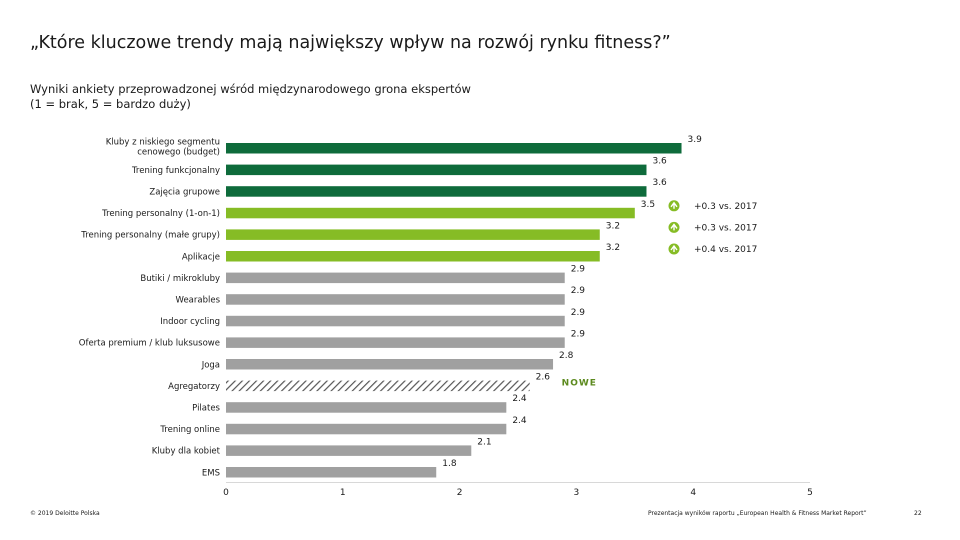 This screenshot has height=540, width=960. What do you see at coordinates (810, 493) in the screenshot?
I see `x-tick-label: 5` at bounding box center [810, 493].